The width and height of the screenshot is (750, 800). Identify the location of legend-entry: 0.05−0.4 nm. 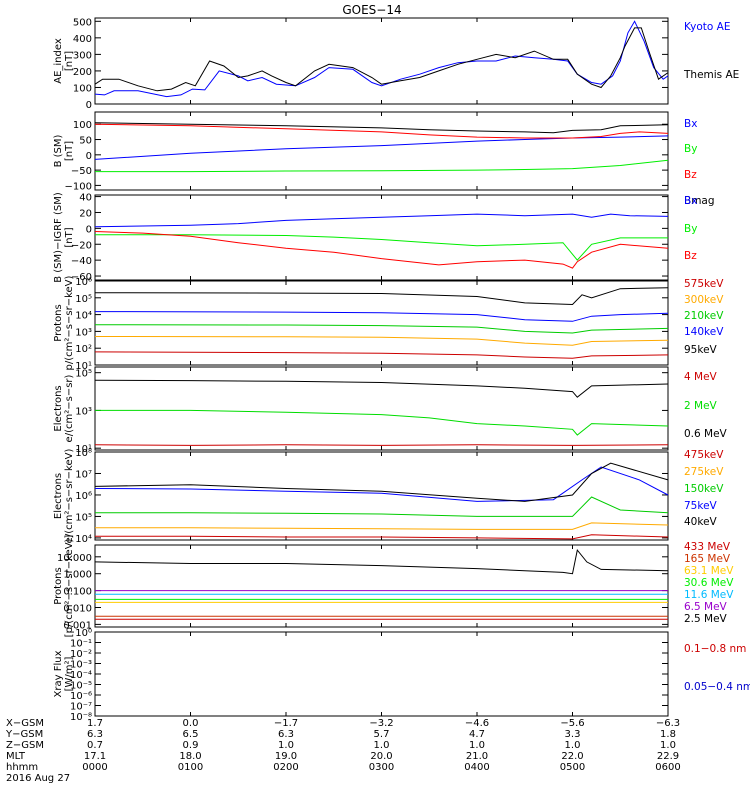
(717, 687).